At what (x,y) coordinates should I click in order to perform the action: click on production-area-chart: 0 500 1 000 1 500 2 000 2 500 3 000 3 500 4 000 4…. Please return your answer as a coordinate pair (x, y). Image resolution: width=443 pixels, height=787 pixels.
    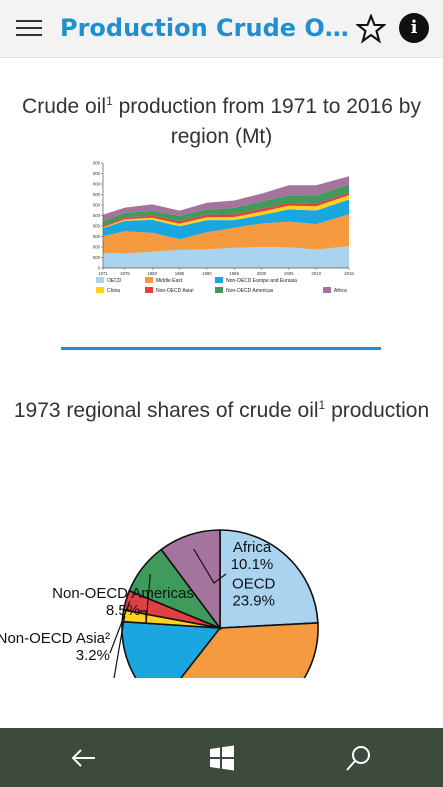
    Looking at the image, I should click on (223, 227).